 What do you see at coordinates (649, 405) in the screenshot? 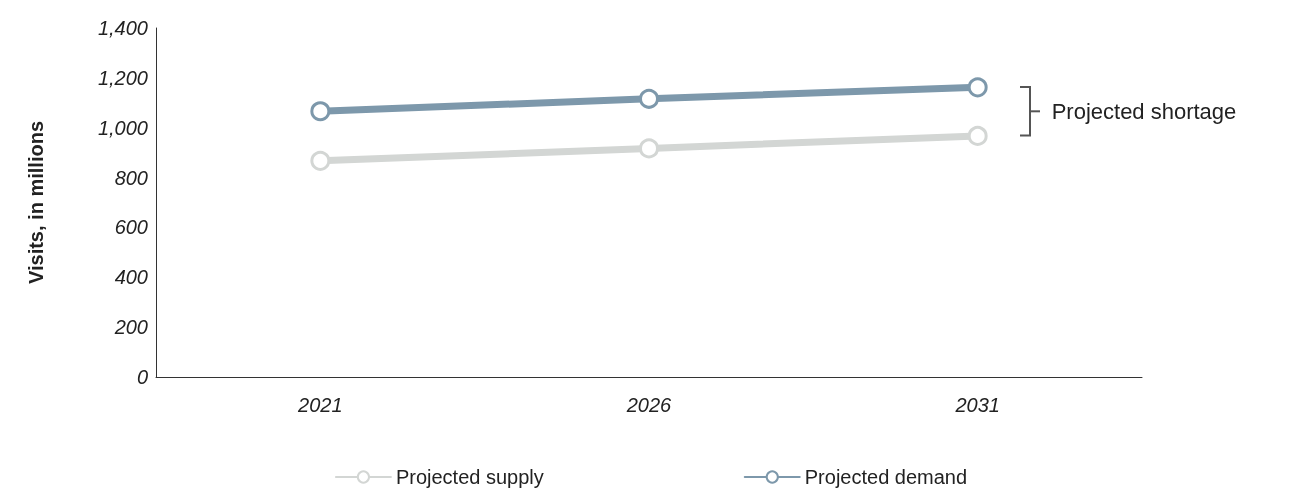
I see `x-tick-label: 2026` at bounding box center [649, 405].